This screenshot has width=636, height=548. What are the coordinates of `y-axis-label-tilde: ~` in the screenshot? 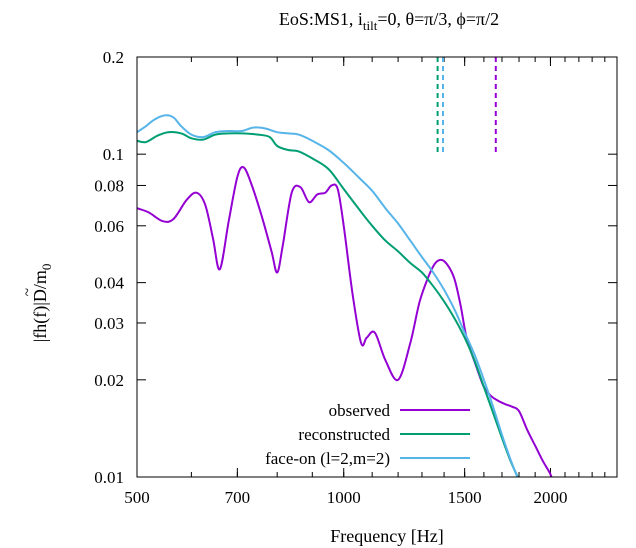 It's located at (28, 292).